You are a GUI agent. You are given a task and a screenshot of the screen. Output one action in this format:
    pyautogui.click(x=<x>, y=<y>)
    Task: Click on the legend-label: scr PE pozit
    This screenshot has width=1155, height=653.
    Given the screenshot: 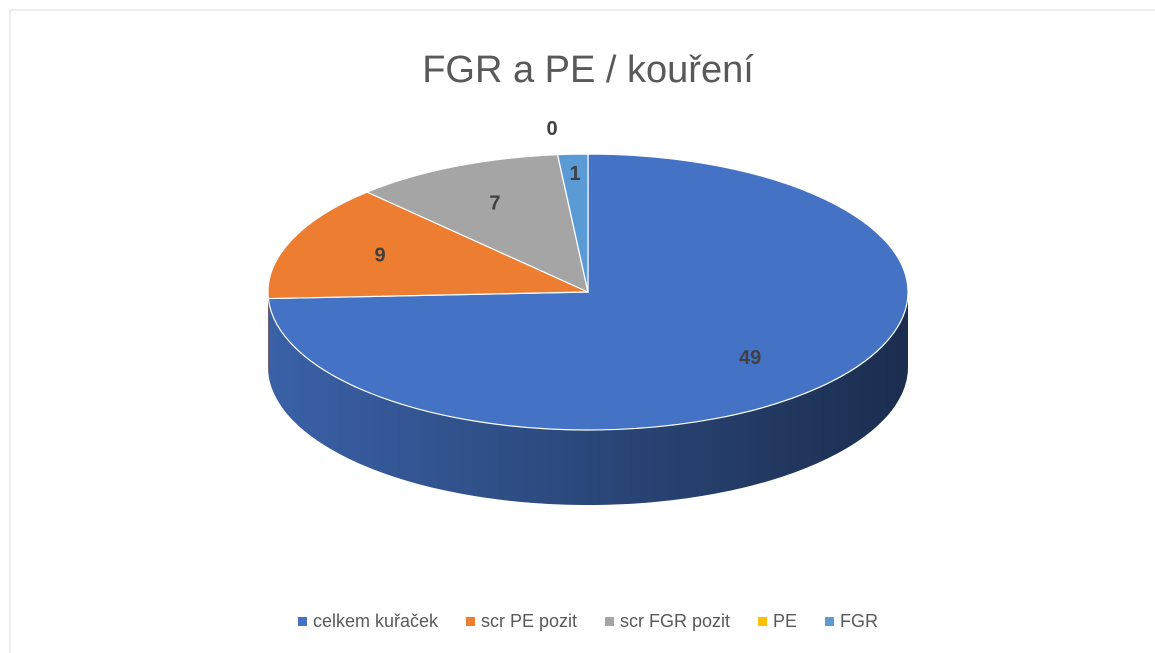 What is the action you would take?
    pyautogui.click(x=529, y=621)
    